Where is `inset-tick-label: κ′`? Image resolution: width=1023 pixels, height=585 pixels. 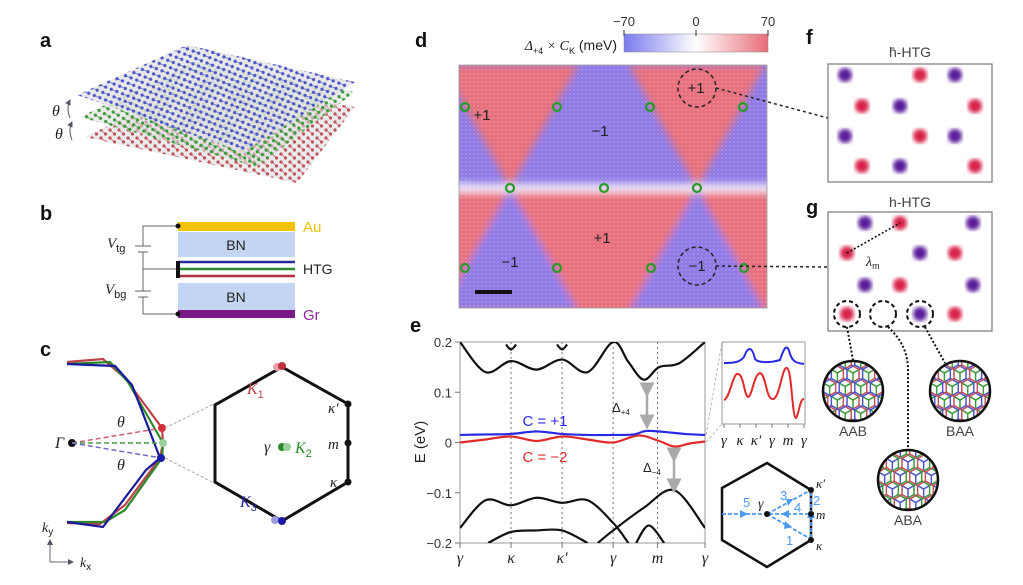
inset-tick-label: κ′ is located at coordinates (756, 441).